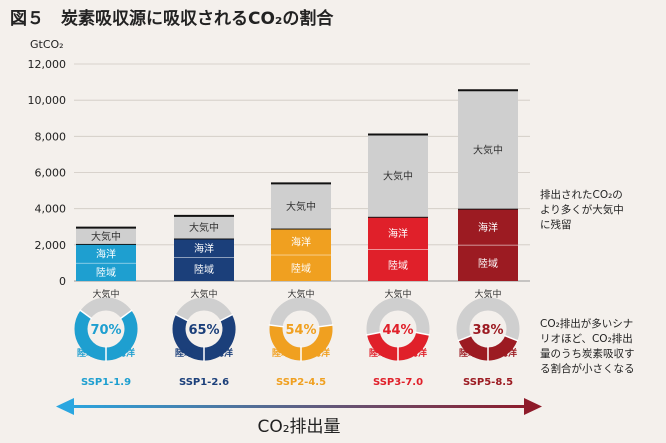 The height and width of the screenshot is (443, 666). Describe the element at coordinates (51, 245) in the screenshot. I see `y-tick-label: 2,000` at that location.